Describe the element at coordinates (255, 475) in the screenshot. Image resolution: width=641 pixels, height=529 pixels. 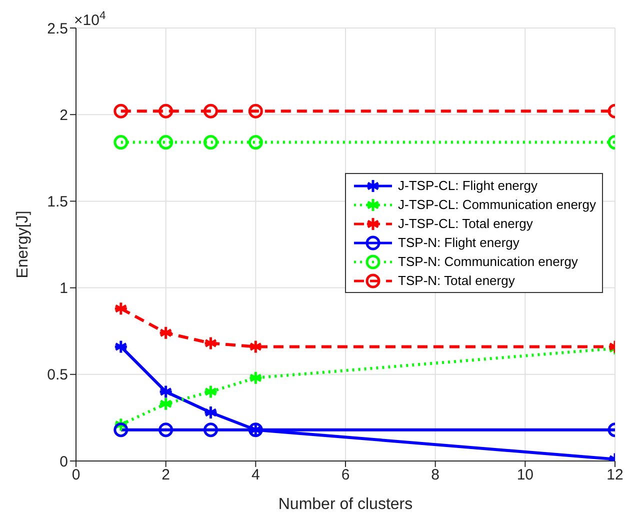
I see `x-tick-label: 4` at that location.